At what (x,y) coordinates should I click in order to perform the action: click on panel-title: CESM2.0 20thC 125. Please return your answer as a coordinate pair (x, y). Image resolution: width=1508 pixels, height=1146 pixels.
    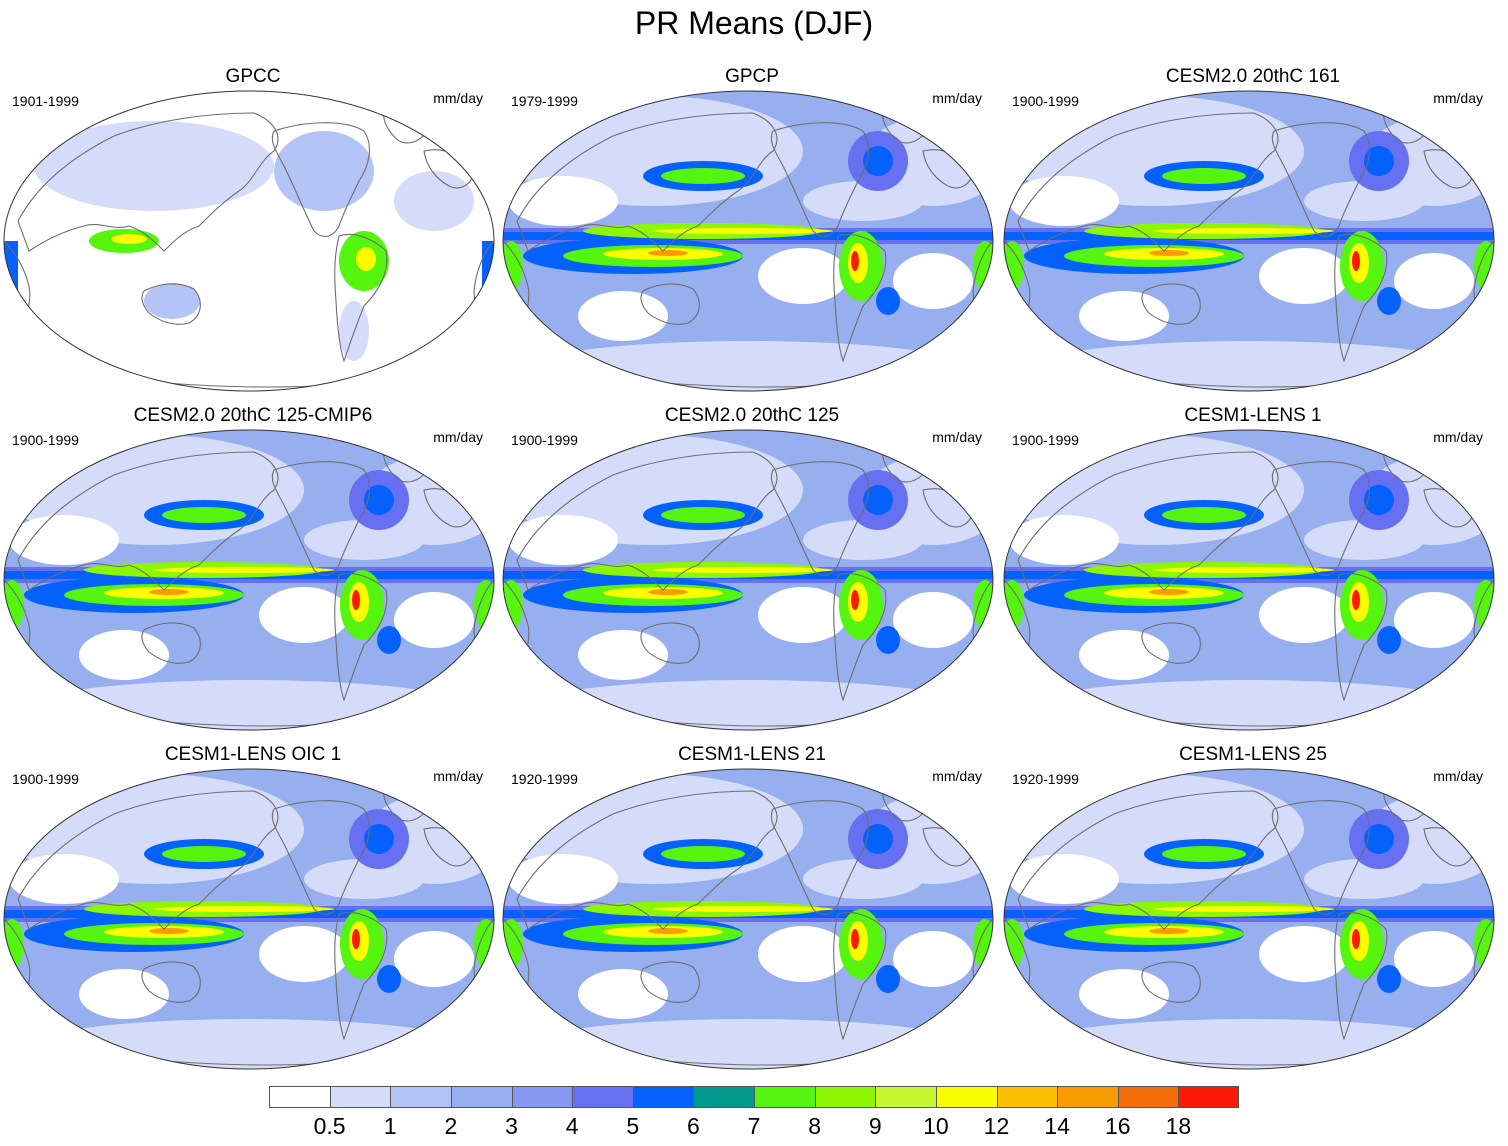
    Looking at the image, I should click on (752, 415).